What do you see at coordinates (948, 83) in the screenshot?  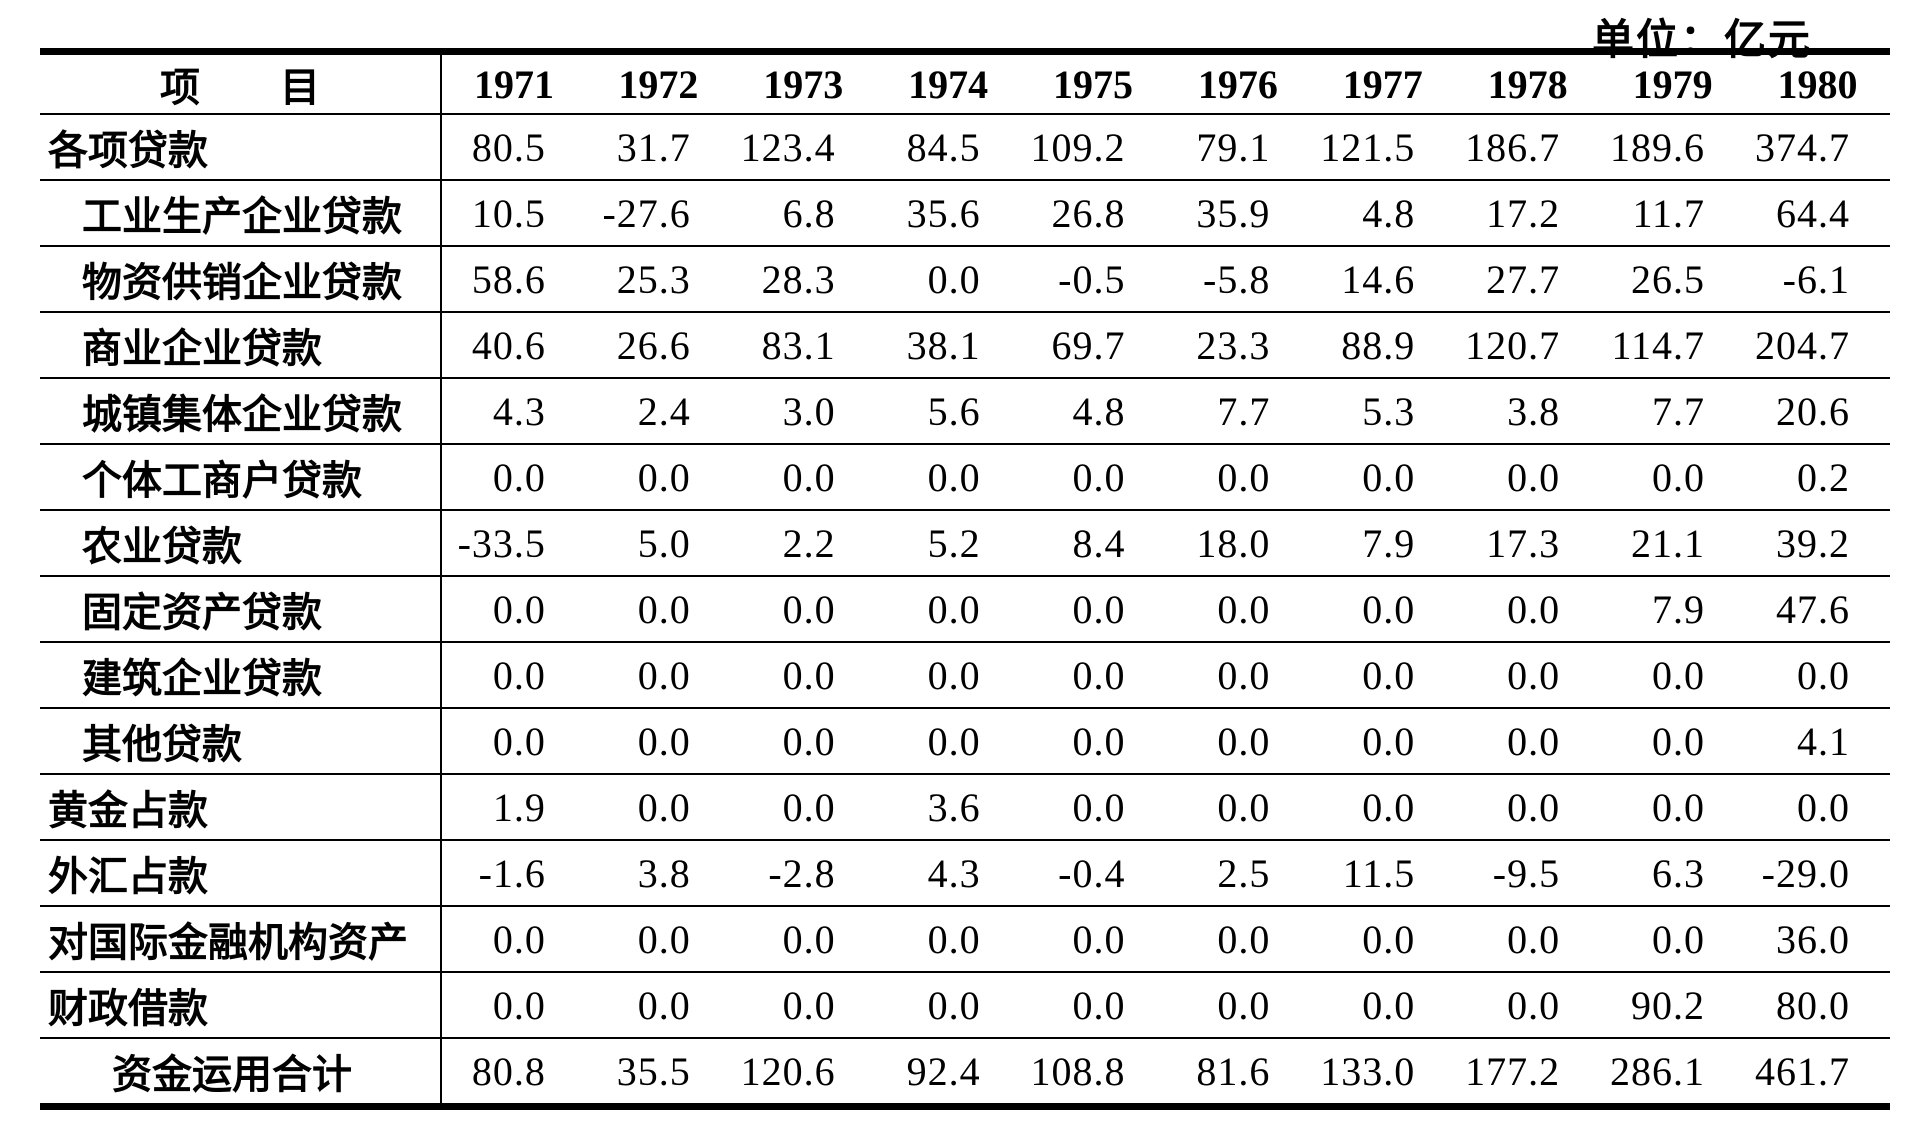 I see `year-column-header: 1974` at bounding box center [948, 83].